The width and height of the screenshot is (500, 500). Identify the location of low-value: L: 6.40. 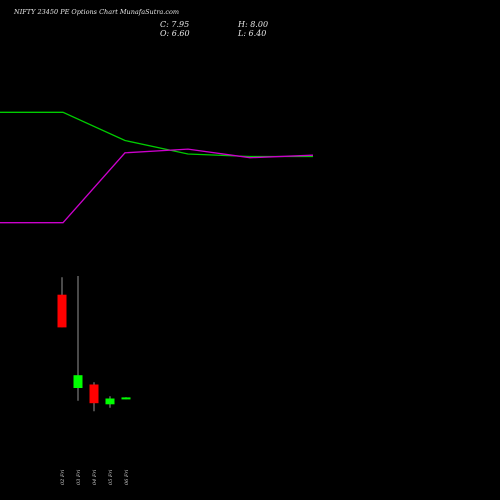
(252, 33).